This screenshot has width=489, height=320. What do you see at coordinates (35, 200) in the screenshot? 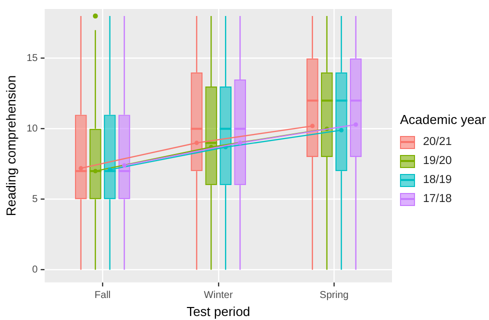
I see `y-tick-label: 5` at bounding box center [35, 200].